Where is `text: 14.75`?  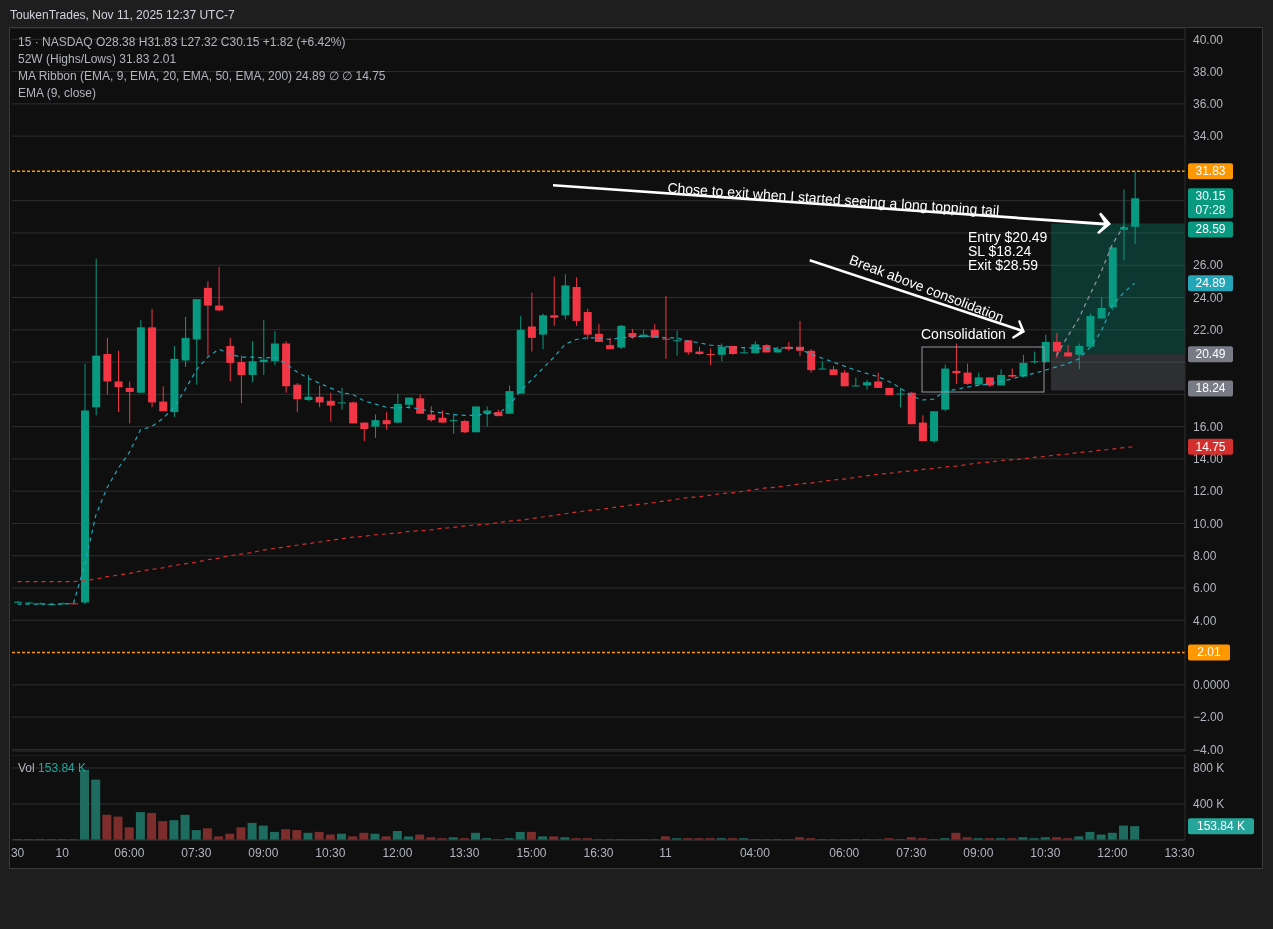 text: 14.75 is located at coordinates (1210, 446).